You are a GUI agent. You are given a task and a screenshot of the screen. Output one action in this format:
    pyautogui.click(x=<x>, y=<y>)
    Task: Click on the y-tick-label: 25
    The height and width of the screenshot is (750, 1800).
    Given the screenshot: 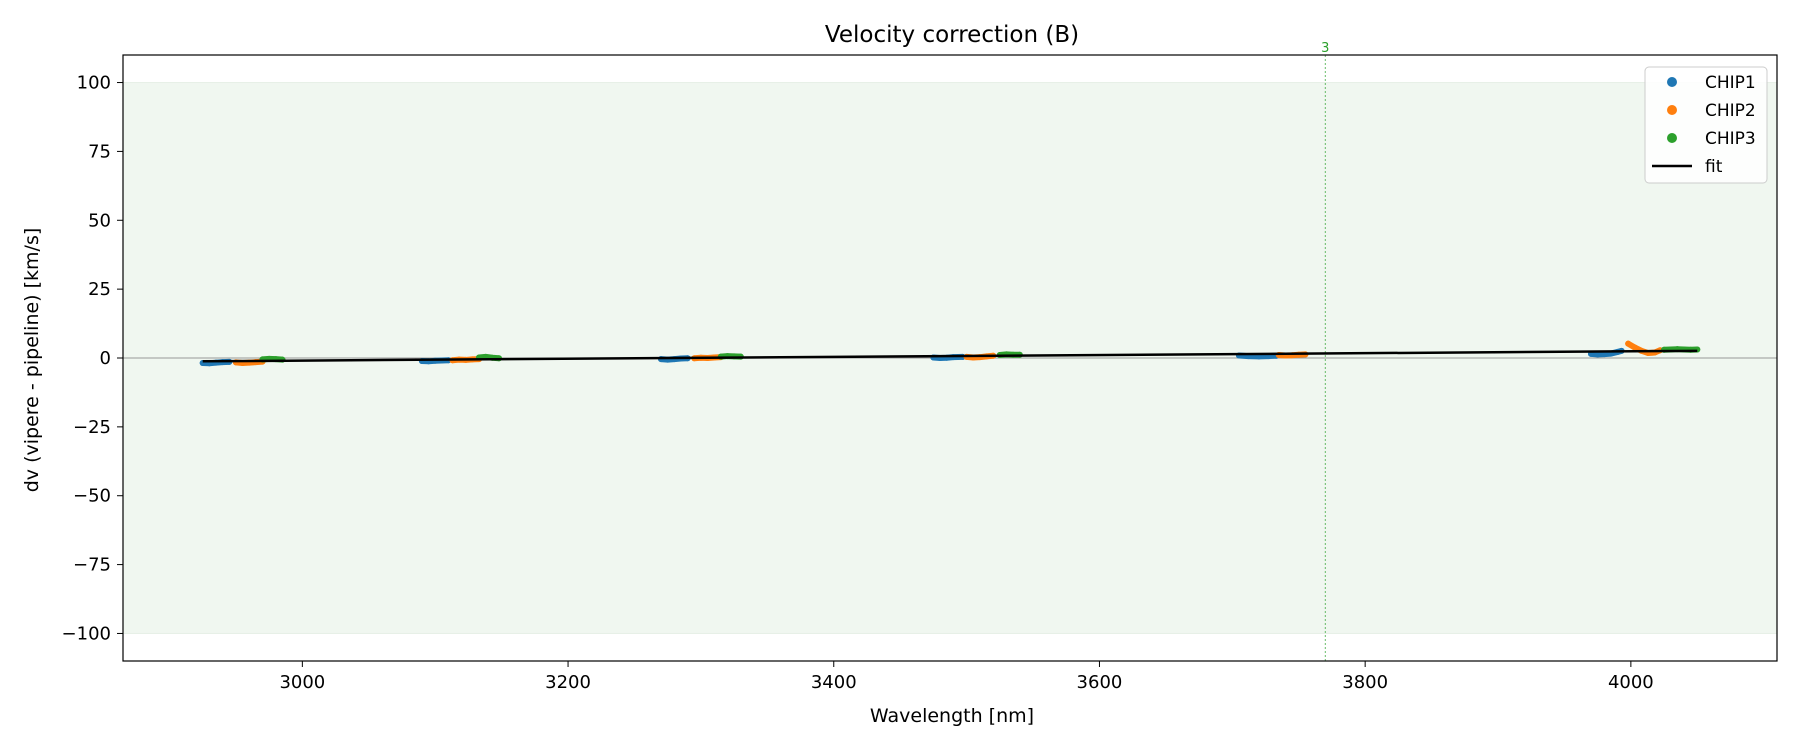 What is the action you would take?
    pyautogui.click(x=99, y=289)
    